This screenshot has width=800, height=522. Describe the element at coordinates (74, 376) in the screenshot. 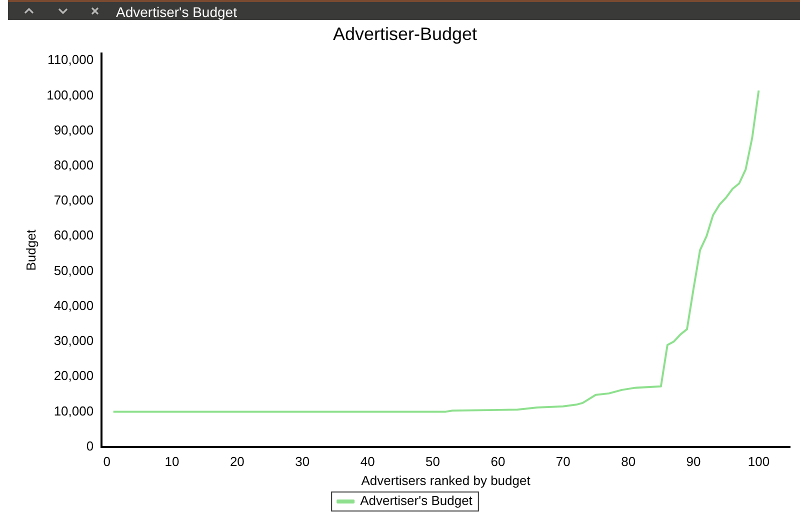

I see `y-tick-label: 20,000` at that location.